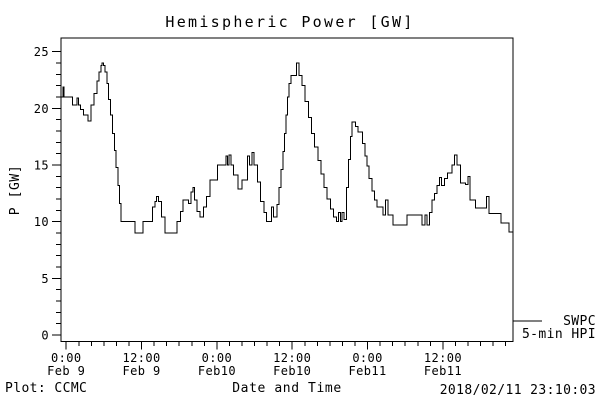 This screenshot has height=400, width=600. I want to click on legend-label-5min-hpi: 5-min HPI, so click(559, 334).